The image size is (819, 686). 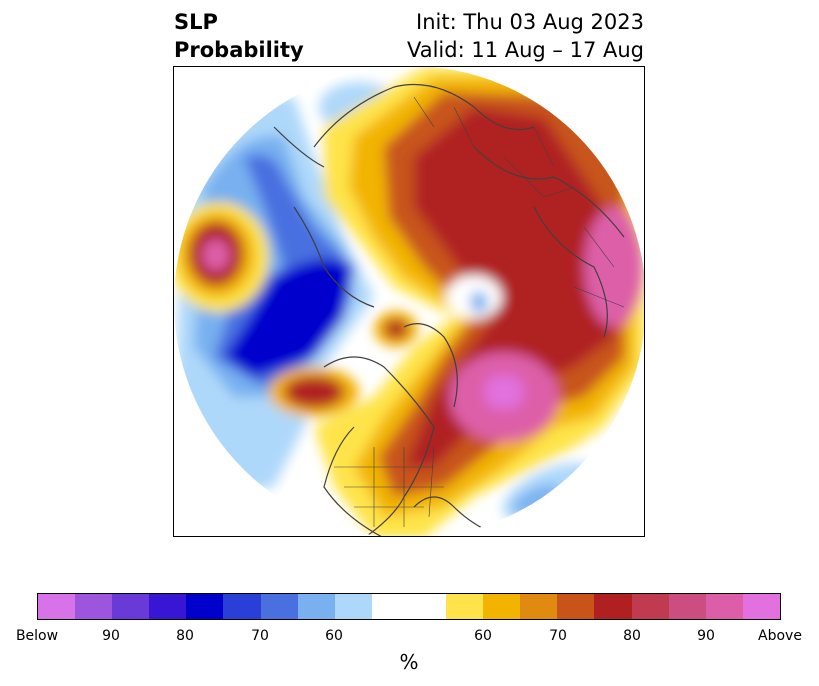 I want to click on colorbar, so click(x=409, y=606).